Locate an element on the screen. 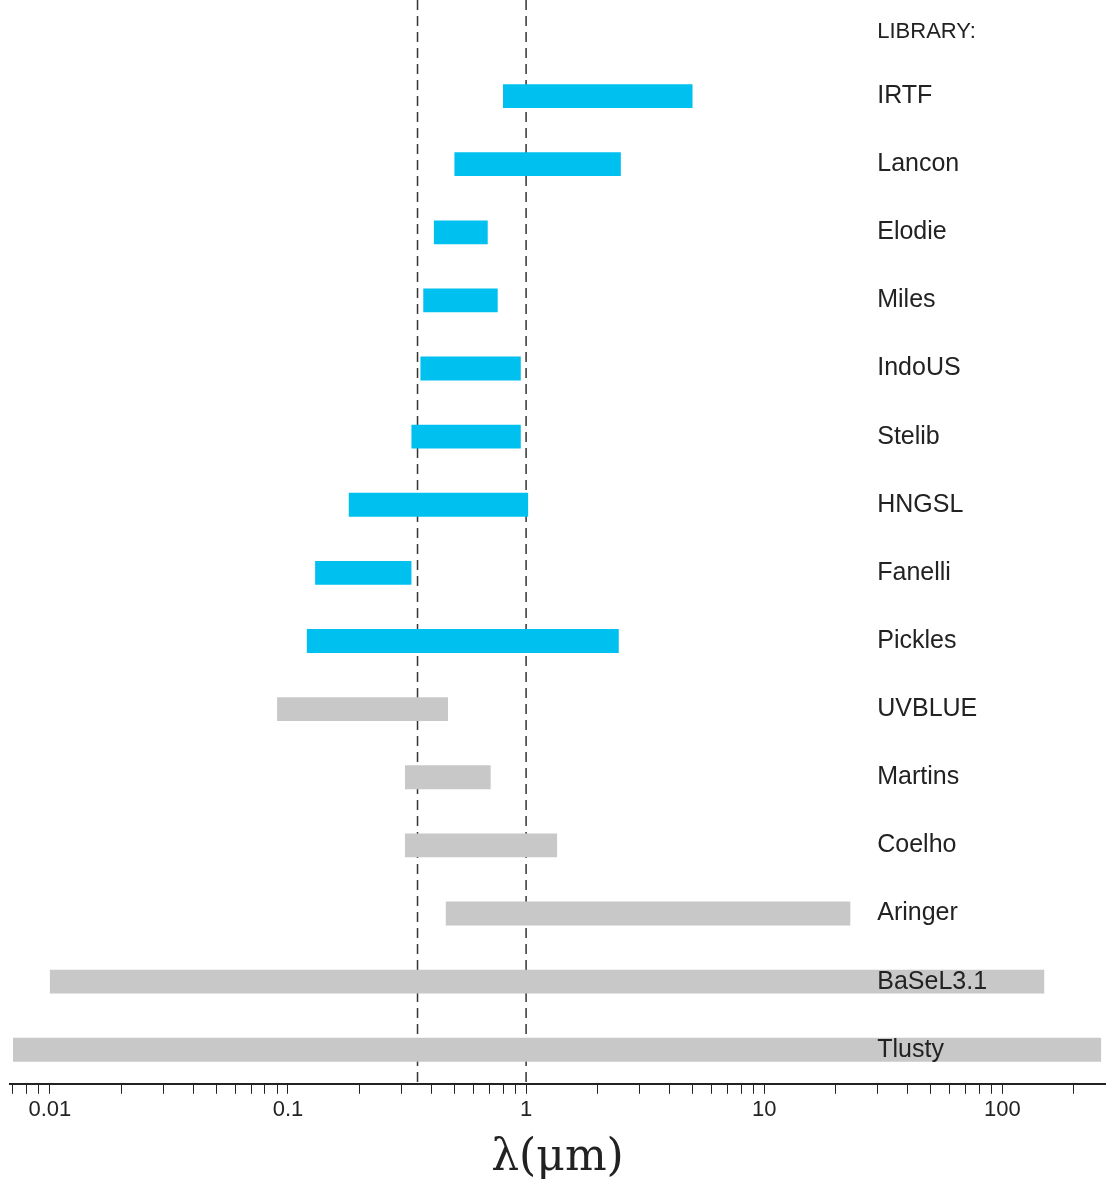 The height and width of the screenshot is (1199, 1107). x-tick-label: 0.1 is located at coordinates (288, 1109).